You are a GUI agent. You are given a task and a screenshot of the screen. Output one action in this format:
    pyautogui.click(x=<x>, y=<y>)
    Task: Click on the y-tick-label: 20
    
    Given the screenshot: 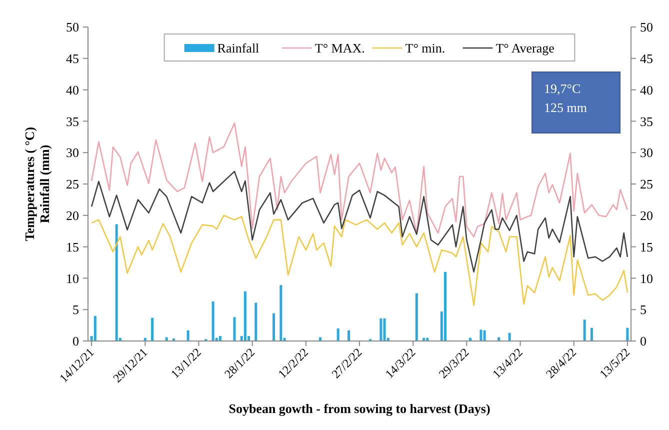 What is the action you would take?
    pyautogui.click(x=72, y=215)
    